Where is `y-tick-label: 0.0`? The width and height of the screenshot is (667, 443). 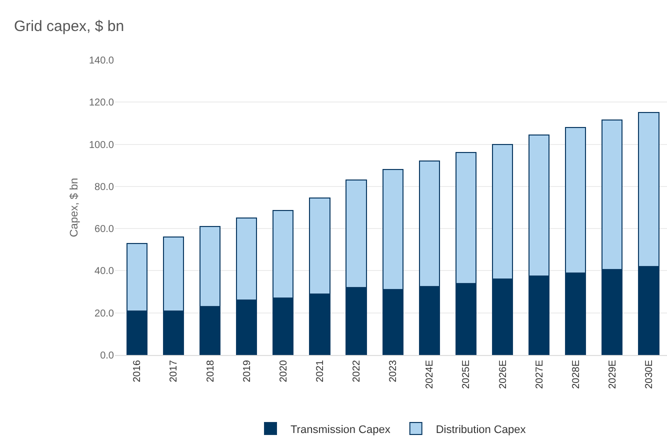
y-tick-label: 0.0 is located at coordinates (107, 356).